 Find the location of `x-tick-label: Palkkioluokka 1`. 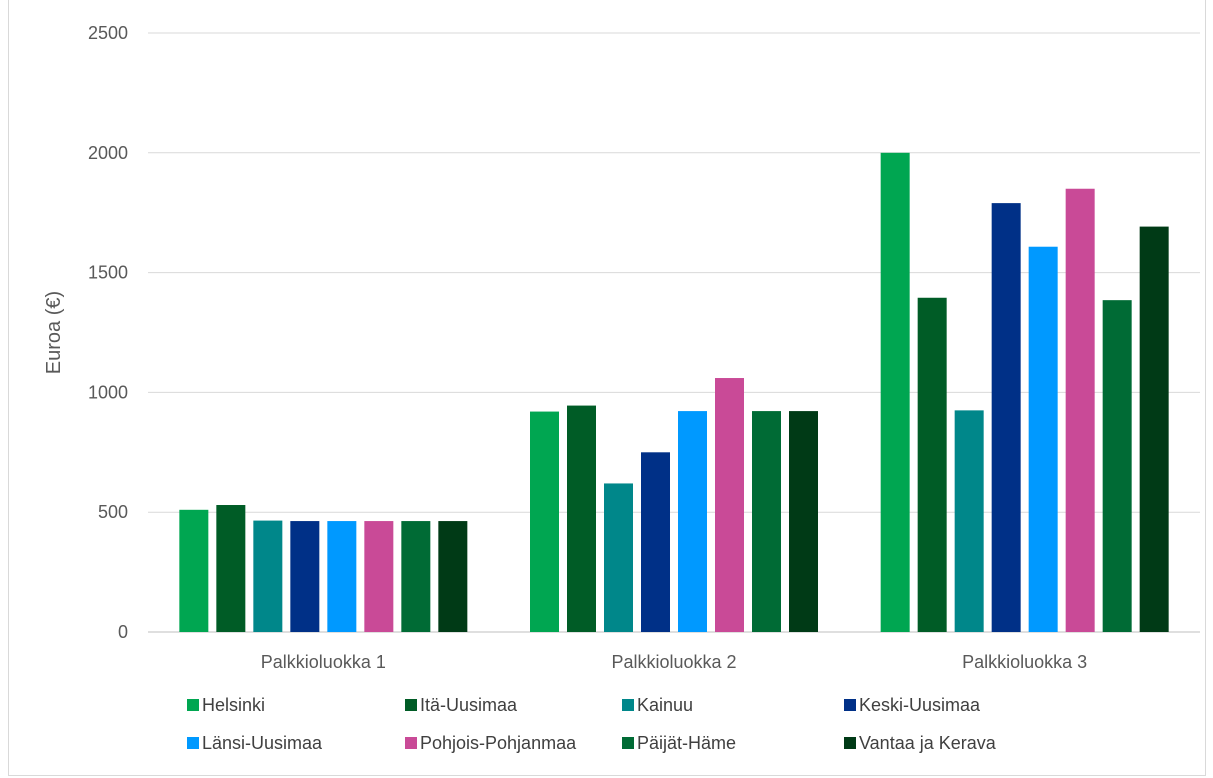

x-tick-label: Palkkioluokka 1 is located at coordinates (323, 662).